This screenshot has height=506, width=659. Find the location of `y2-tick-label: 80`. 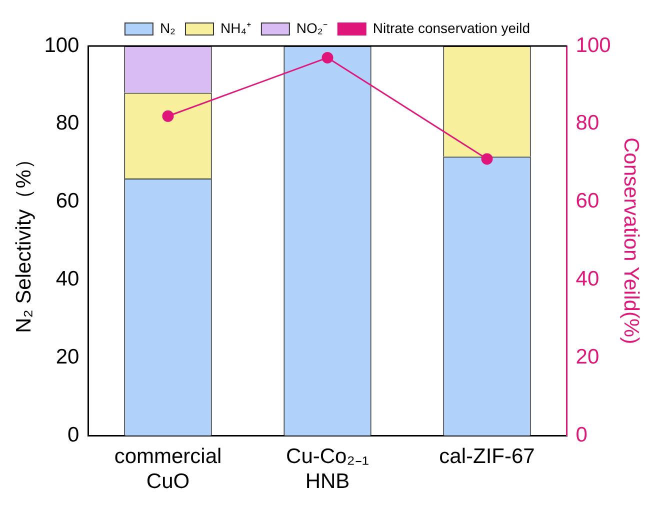

y2-tick-label: 80 is located at coordinates (588, 123).